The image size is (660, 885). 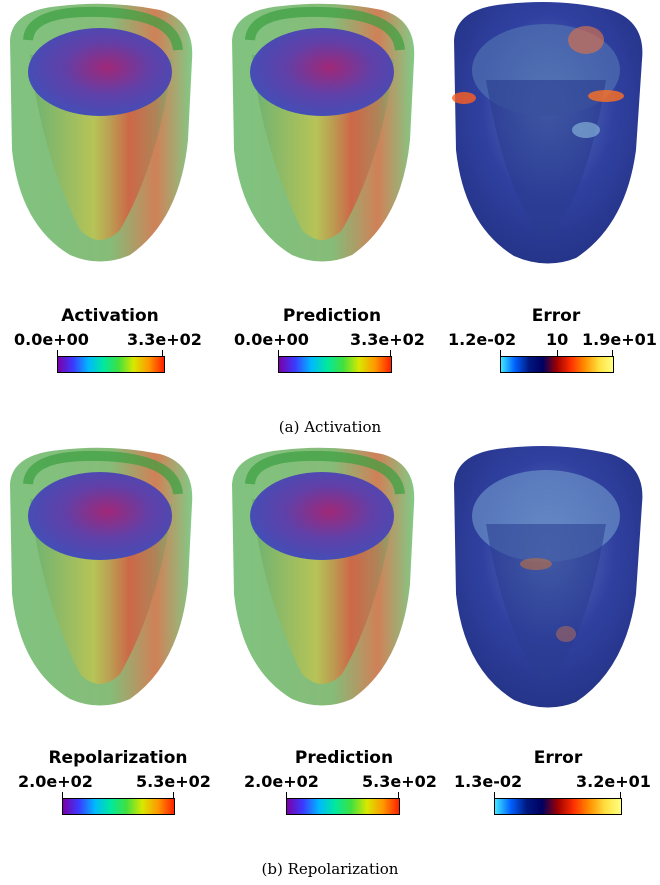 I want to click on repolarization-ground-truth-render, so click(x=105, y=579).